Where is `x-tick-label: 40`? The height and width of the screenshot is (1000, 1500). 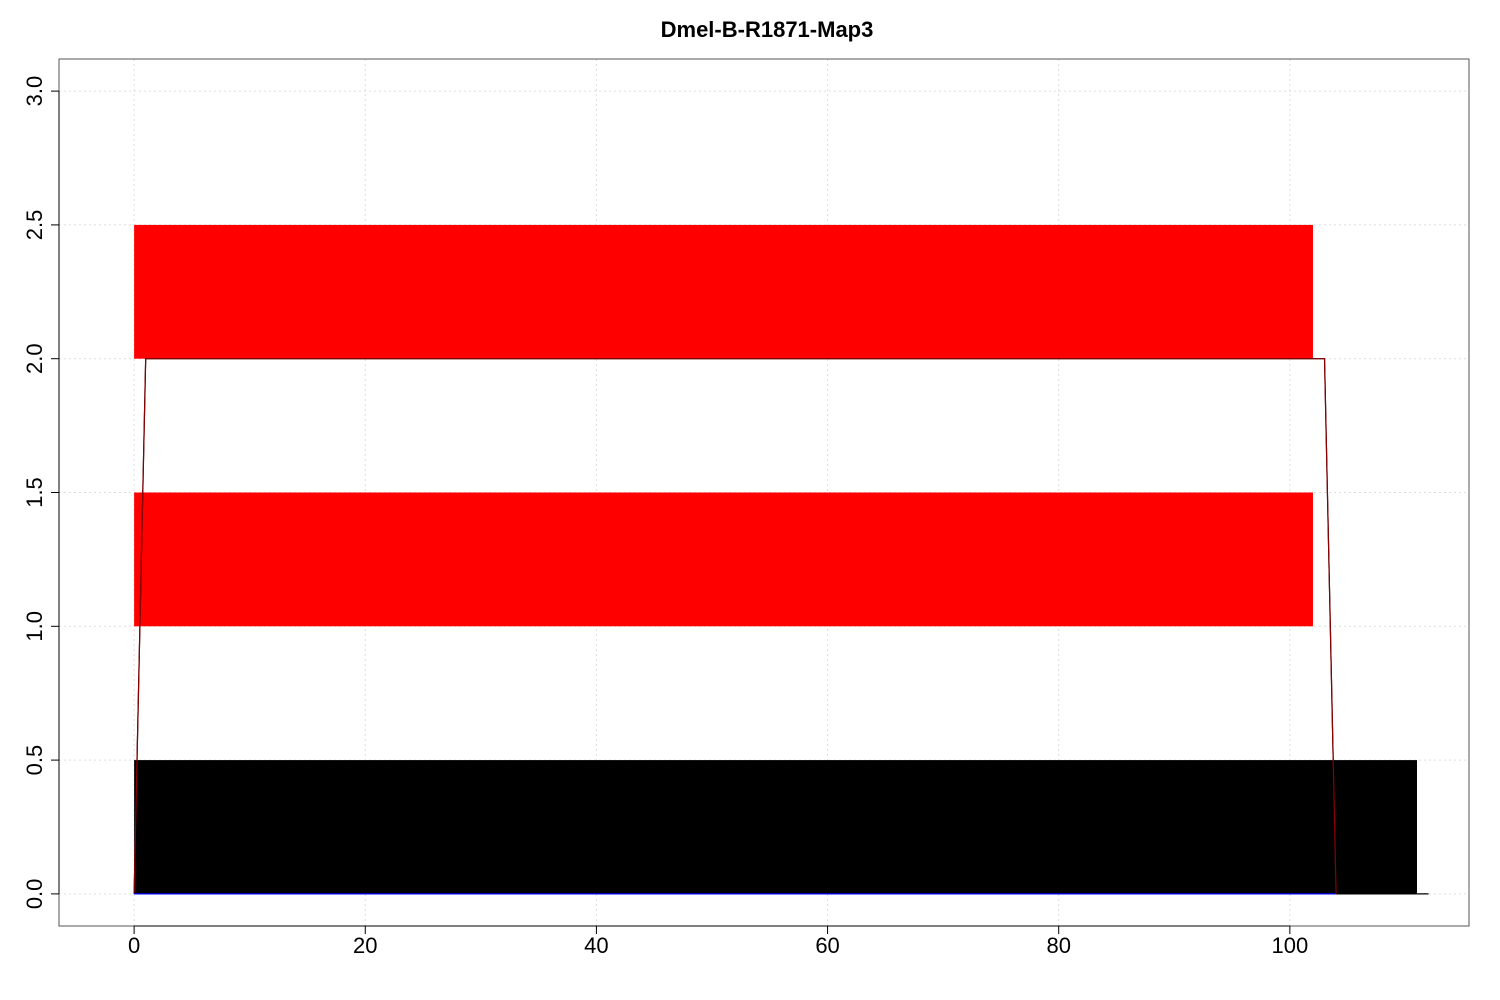 x-tick-label: 40 is located at coordinates (596, 945).